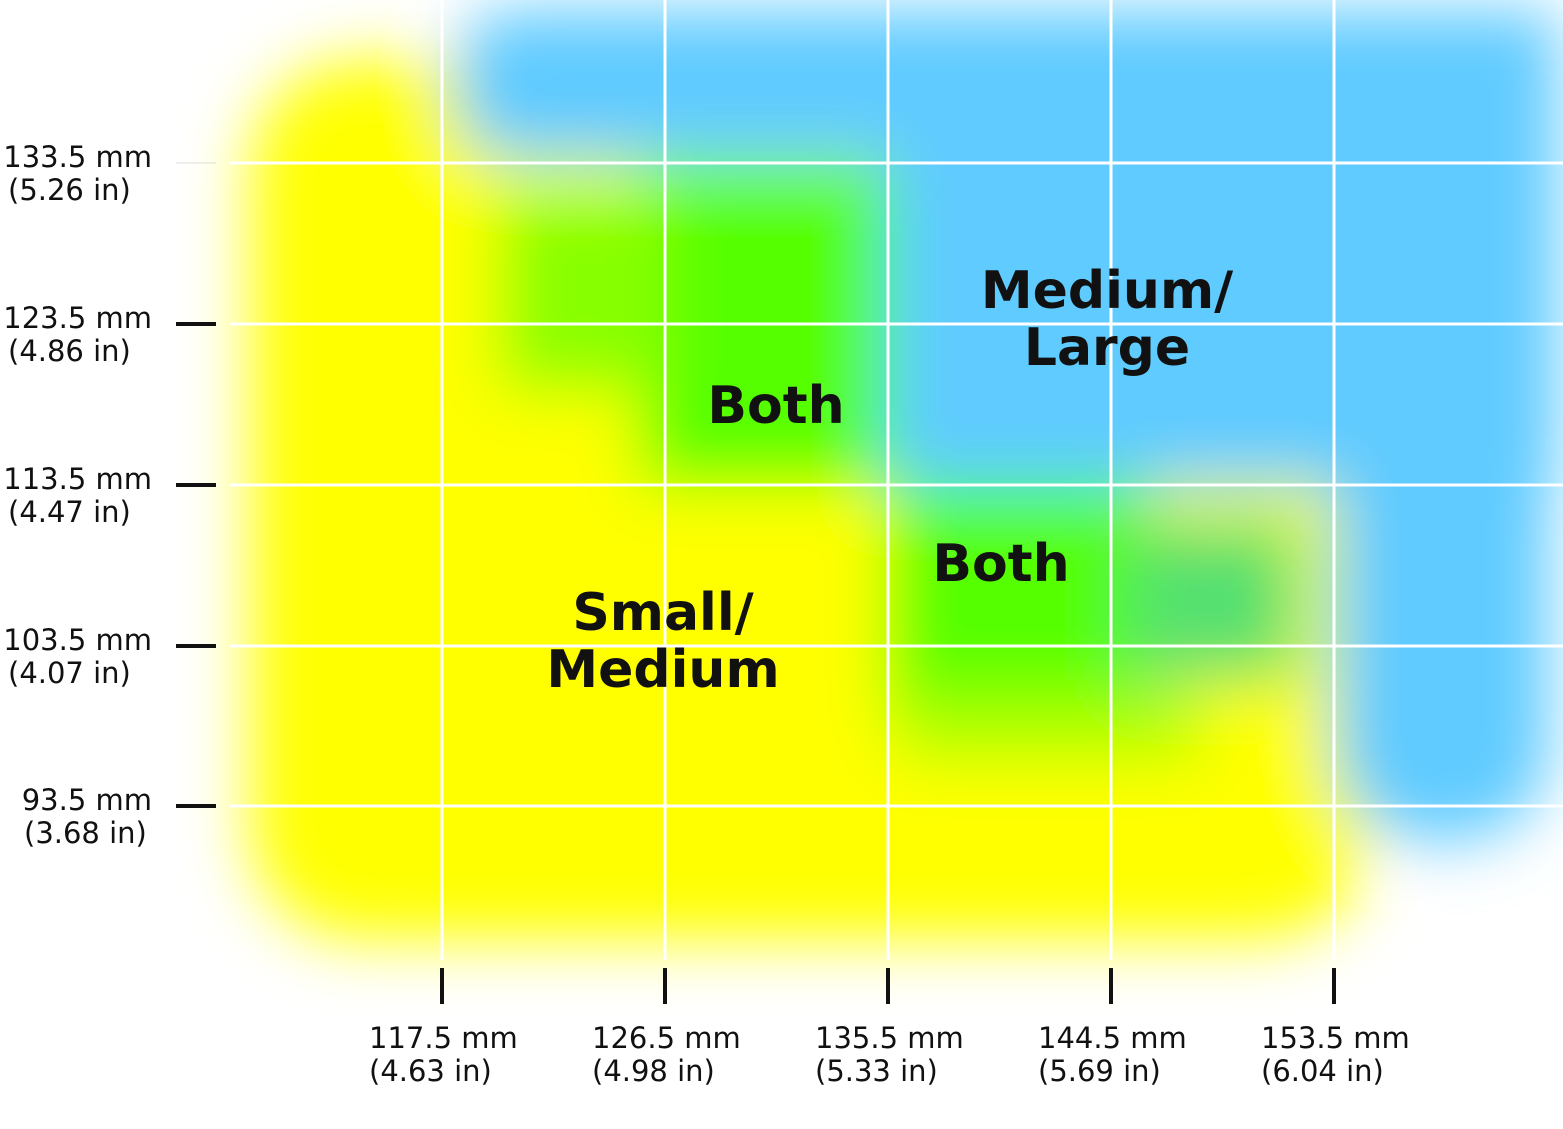 This screenshot has width=1563, height=1129. I want to click on x-tick-label: (4.98 in), so click(653, 1071).